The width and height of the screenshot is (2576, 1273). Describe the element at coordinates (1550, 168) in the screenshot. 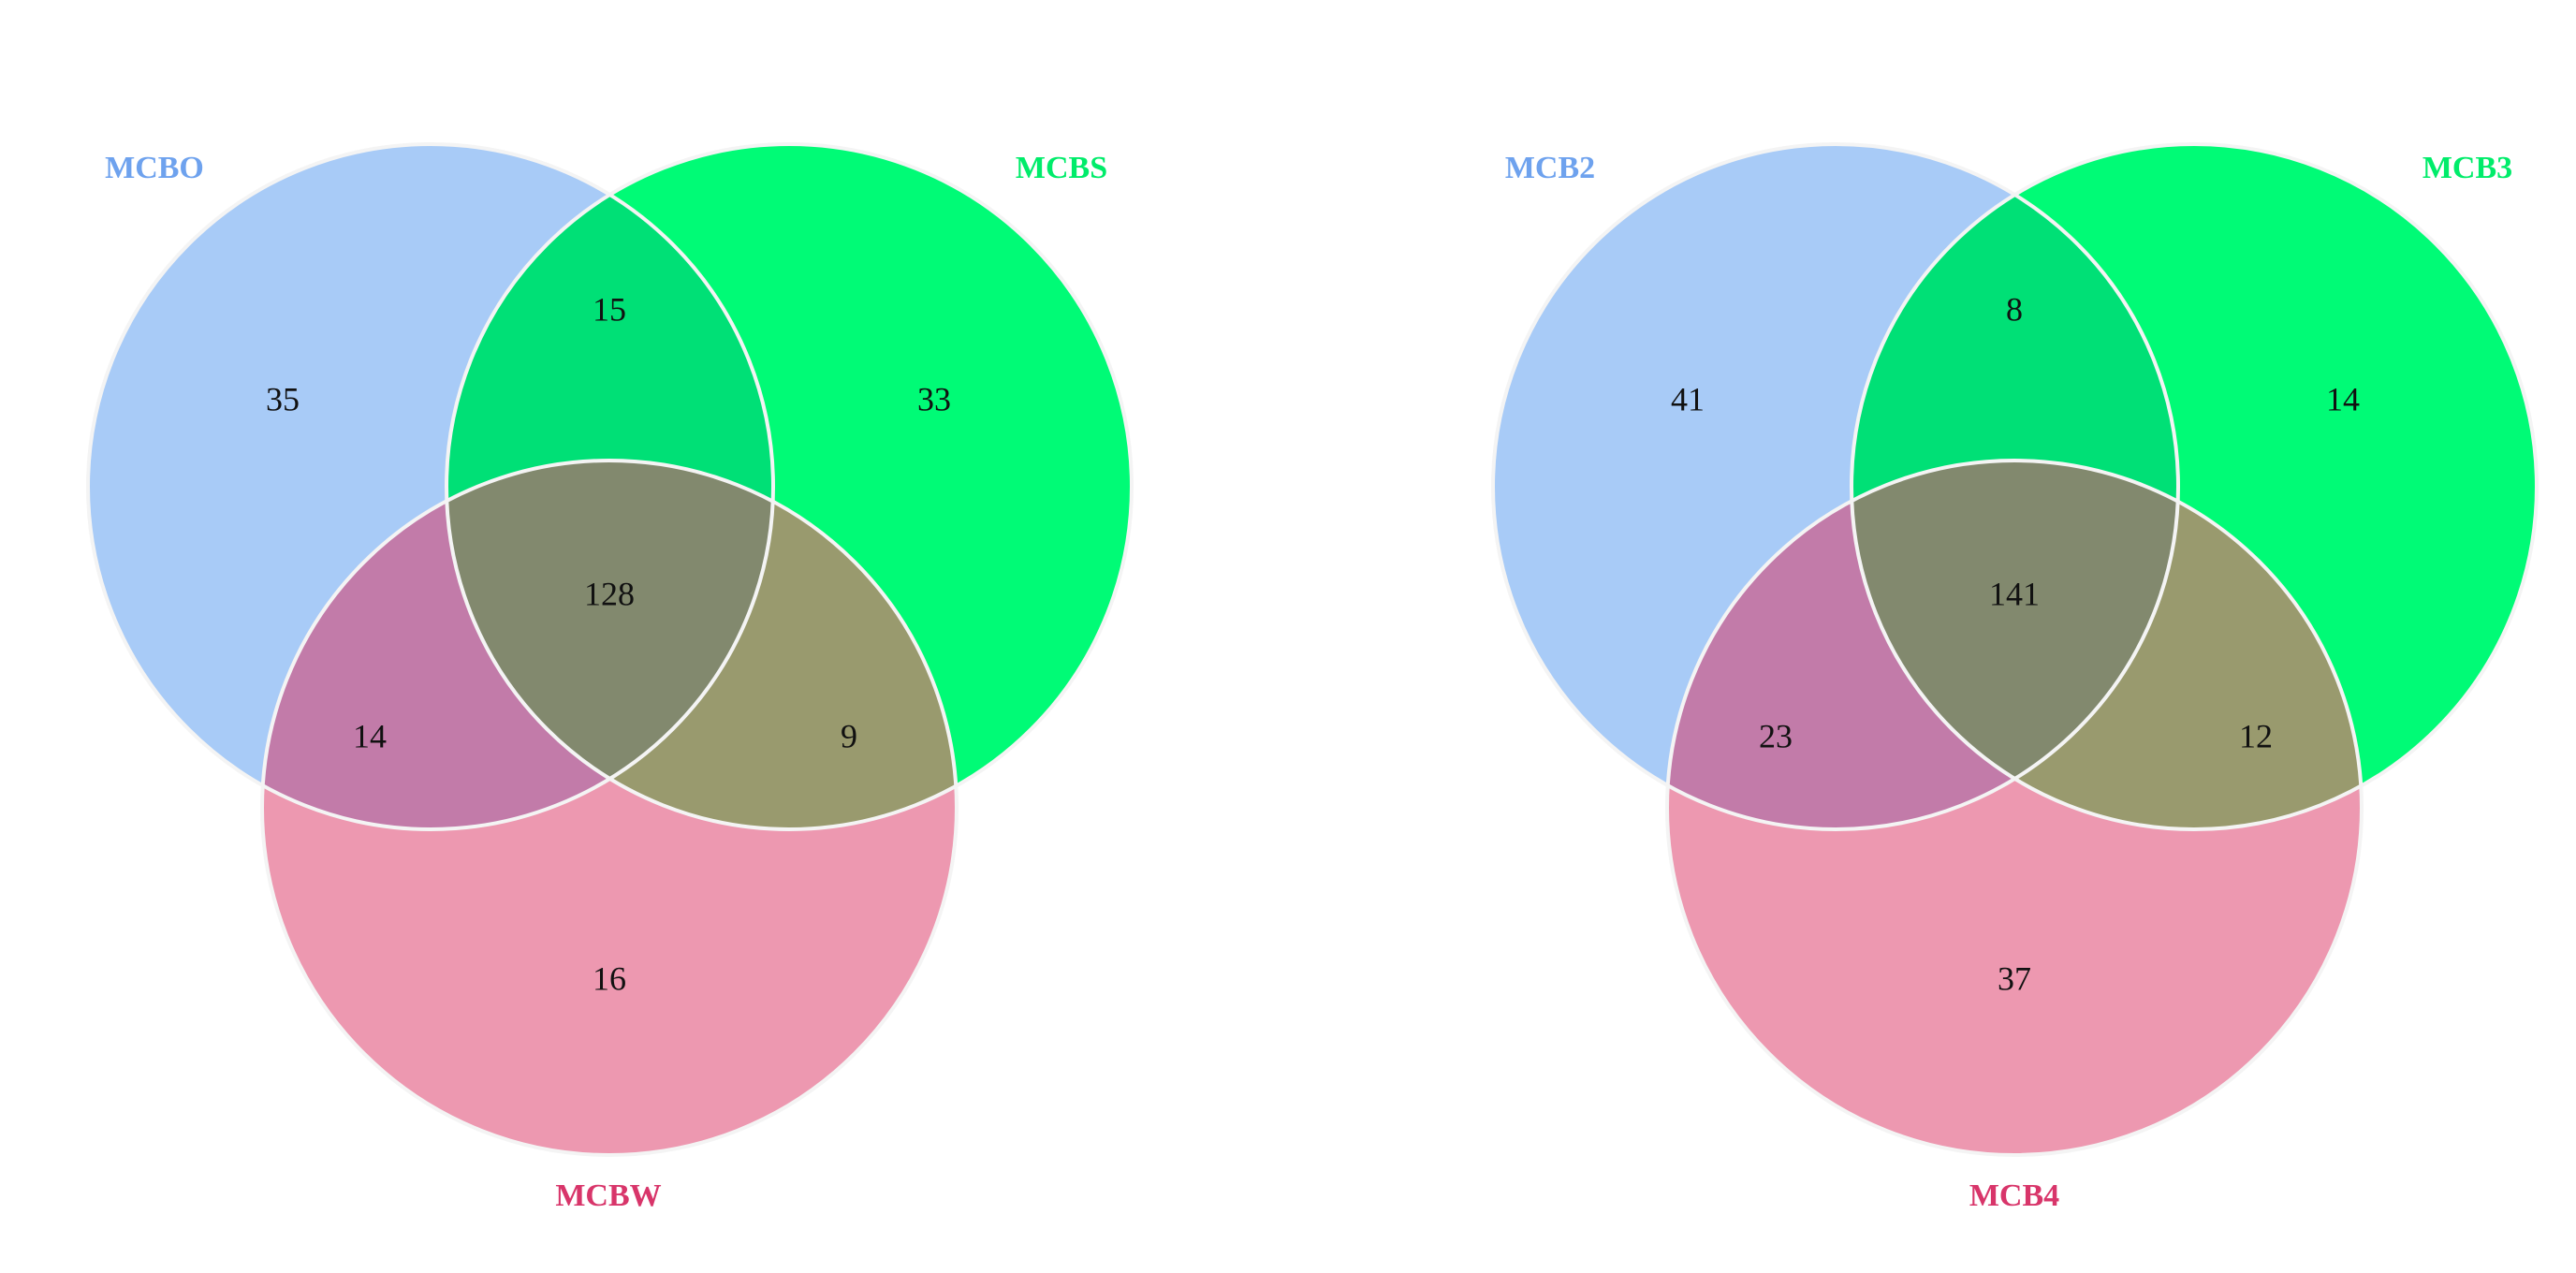

I see `set-label-mcb2: MCB2` at that location.